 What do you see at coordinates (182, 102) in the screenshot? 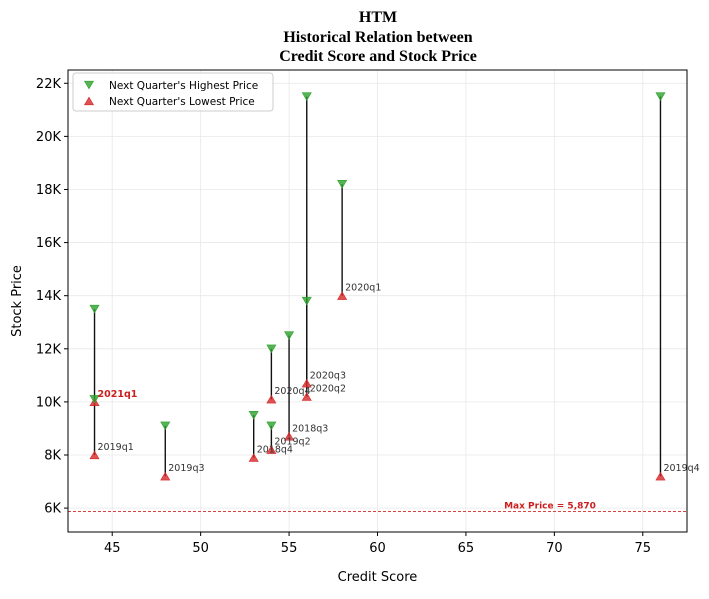
I see `legend-label-low: Next Quarter's Lowest Price` at bounding box center [182, 102].